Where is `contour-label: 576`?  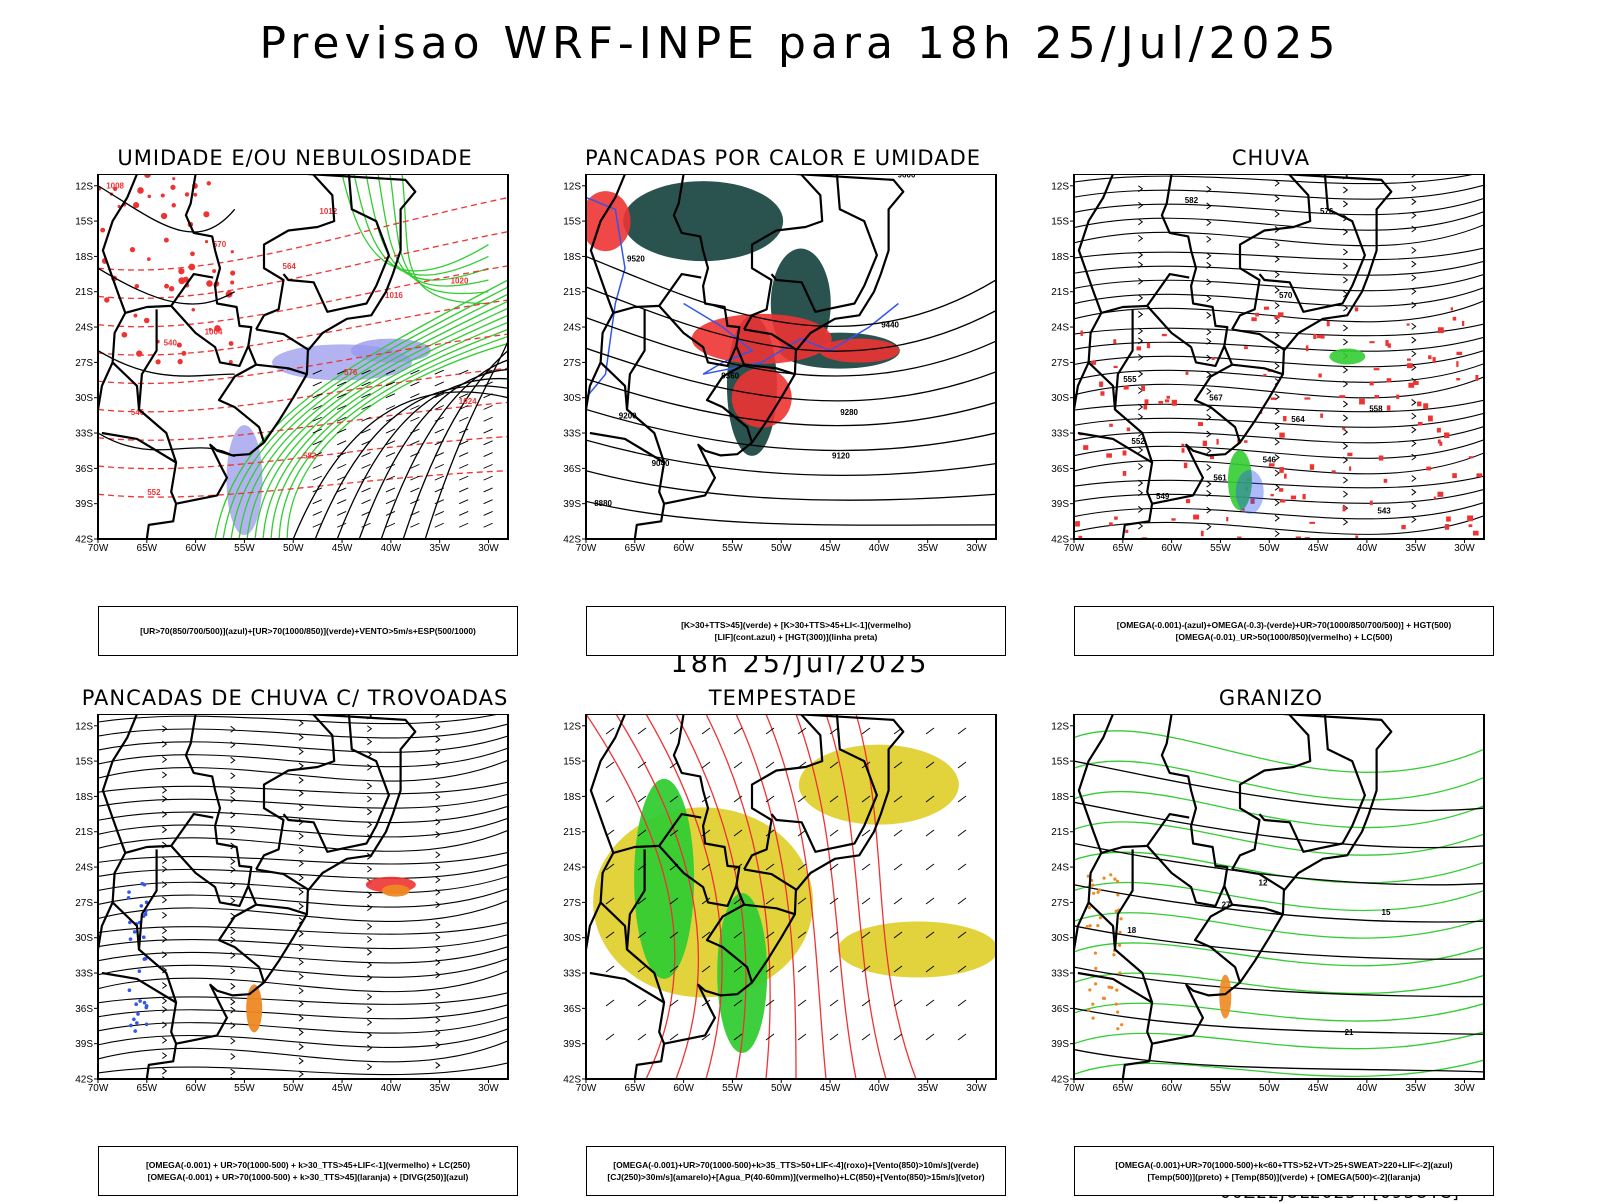
contour-label: 576 is located at coordinates (351, 372).